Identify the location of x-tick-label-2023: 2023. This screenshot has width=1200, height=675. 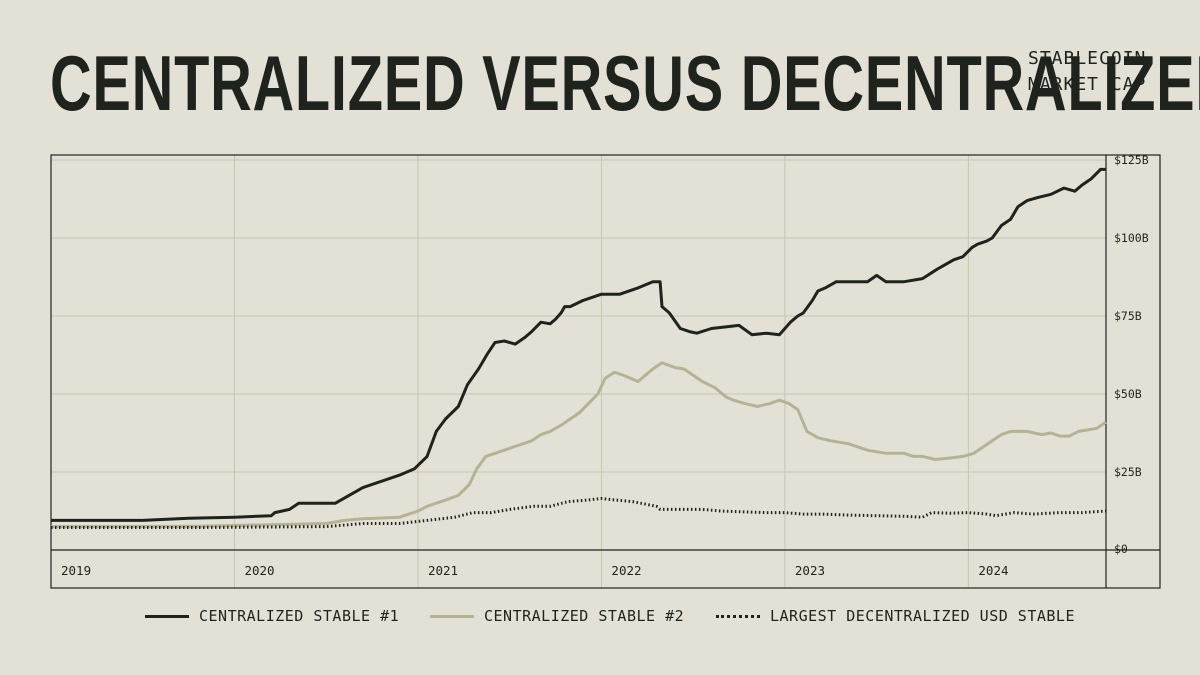
(810, 570).